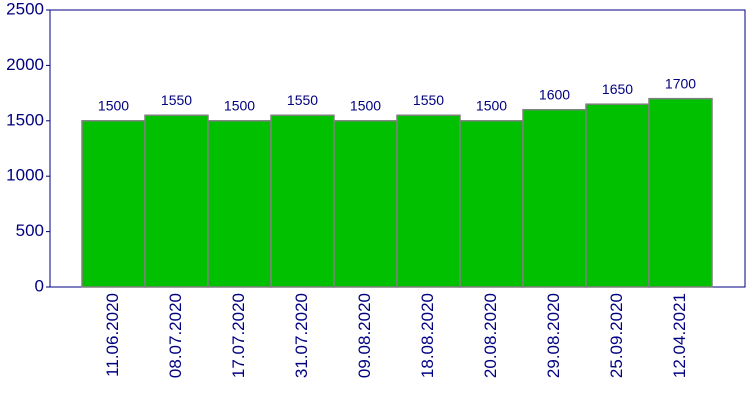 This screenshot has height=400, width=750. I want to click on x-tick-label: 29.08.2020, so click(553, 335).